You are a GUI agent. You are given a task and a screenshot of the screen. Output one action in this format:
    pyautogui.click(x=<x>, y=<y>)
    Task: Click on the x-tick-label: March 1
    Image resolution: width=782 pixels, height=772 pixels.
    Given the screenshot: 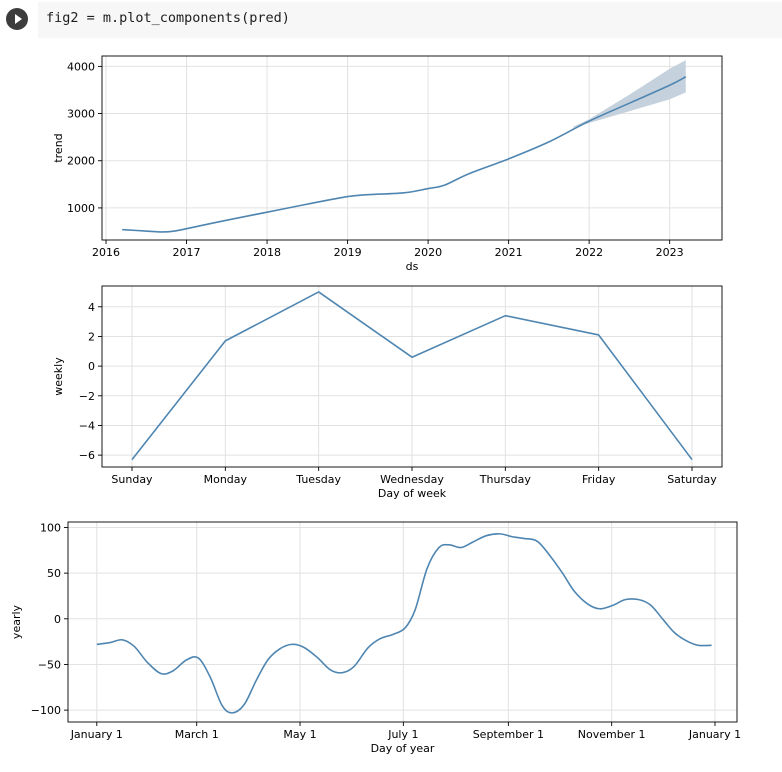 What is the action you would take?
    pyautogui.click(x=197, y=734)
    